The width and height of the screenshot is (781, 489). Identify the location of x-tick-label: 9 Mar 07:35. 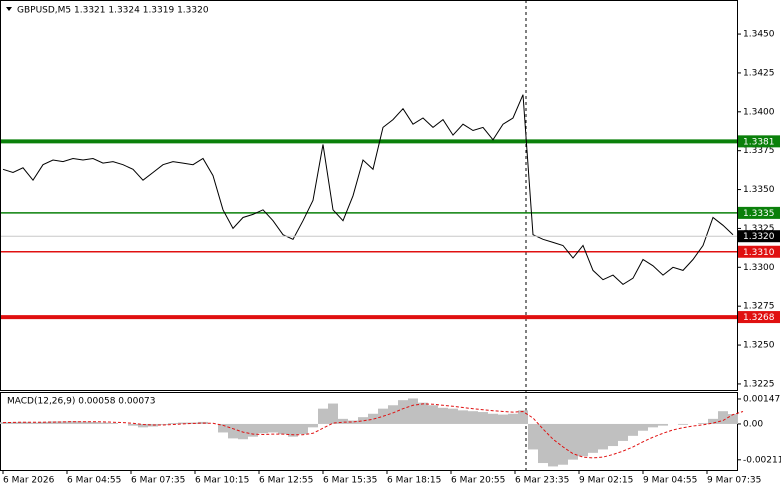
(734, 481).